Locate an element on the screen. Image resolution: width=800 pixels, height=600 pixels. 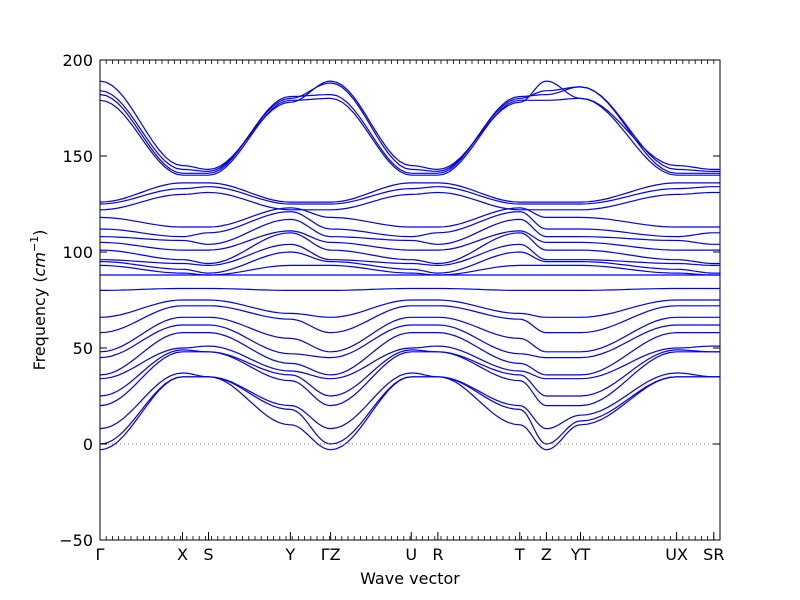
x-tick-label: Z is located at coordinates (546, 554).